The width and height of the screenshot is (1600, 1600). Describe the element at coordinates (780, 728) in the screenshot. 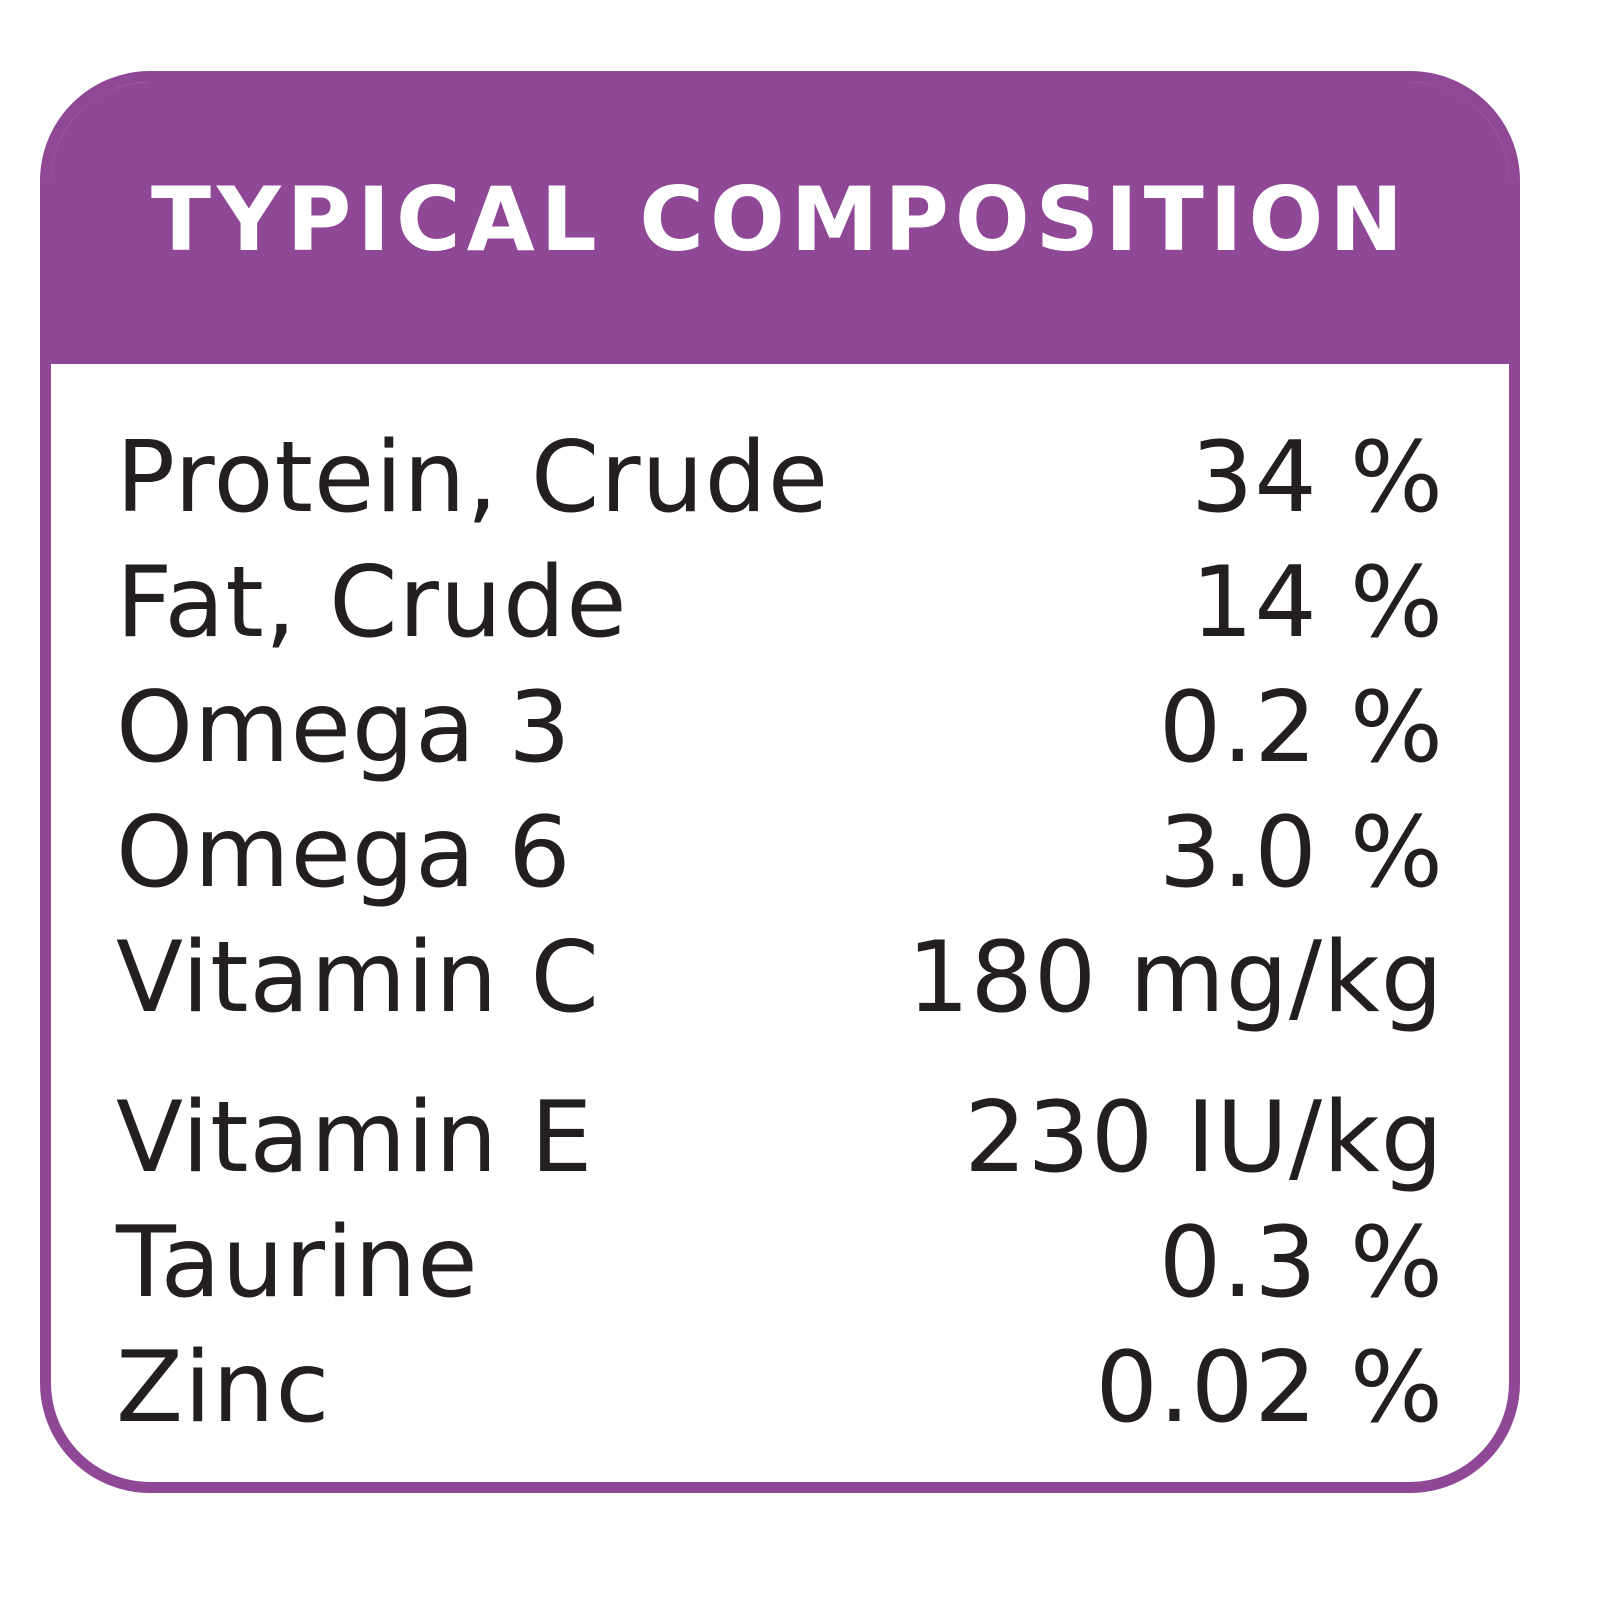

I see `composition-row-omega-3: Omega 3 0.2 %` at that location.